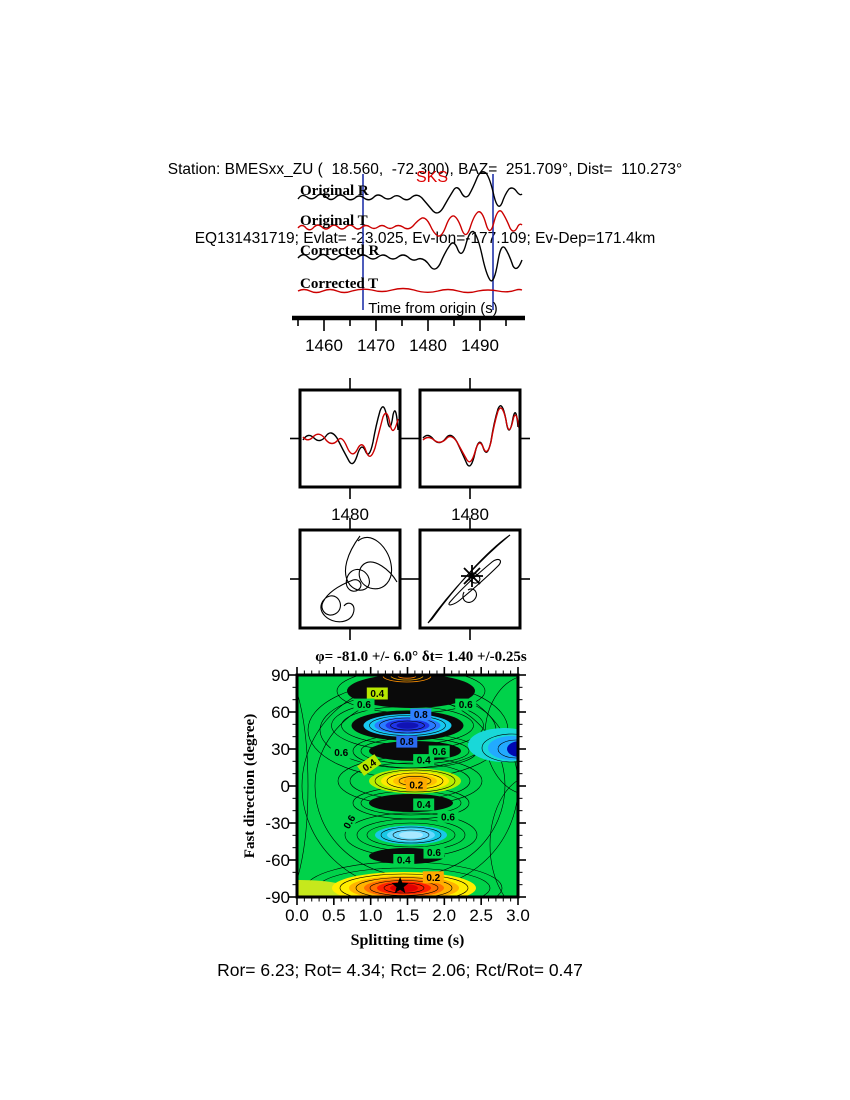 The height and width of the screenshot is (1100, 850). I want to click on comparison-original-slow, so click(350, 434).